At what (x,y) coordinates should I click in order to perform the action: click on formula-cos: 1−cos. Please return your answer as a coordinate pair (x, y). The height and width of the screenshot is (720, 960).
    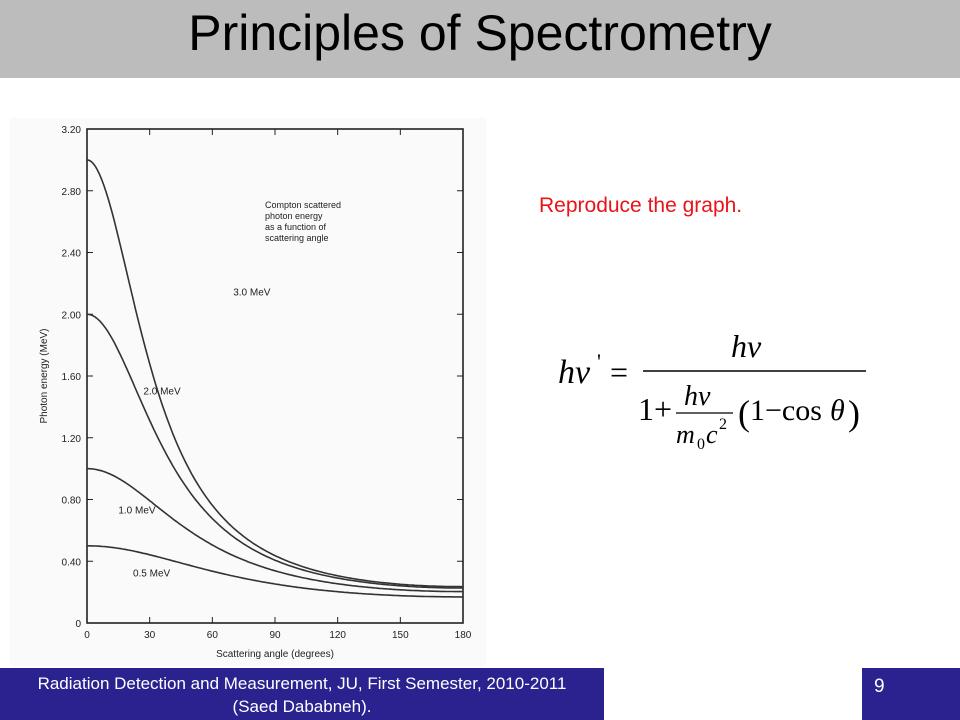
    Looking at the image, I should click on (786, 410).